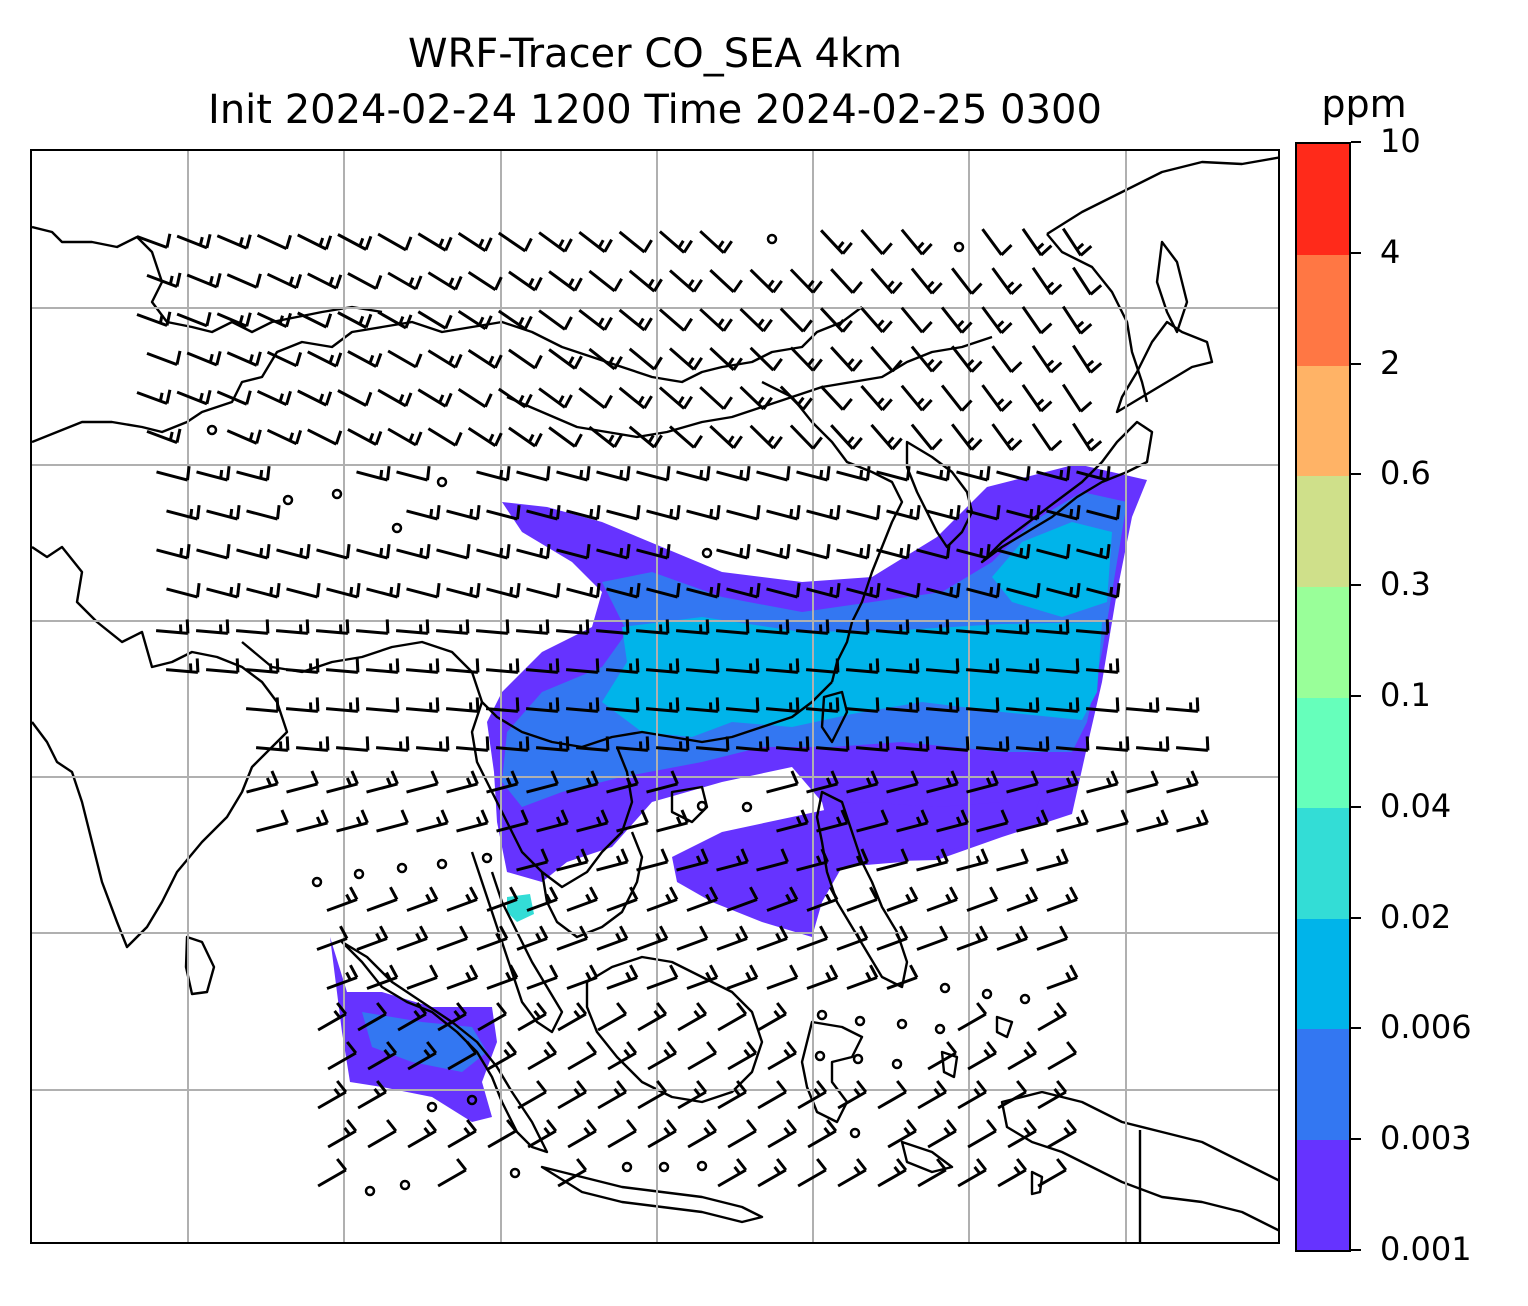 This screenshot has width=1528, height=1306. Describe the element at coordinates (1405, 473) in the screenshot. I see `colorbar-tick-label: 0.6` at that location.